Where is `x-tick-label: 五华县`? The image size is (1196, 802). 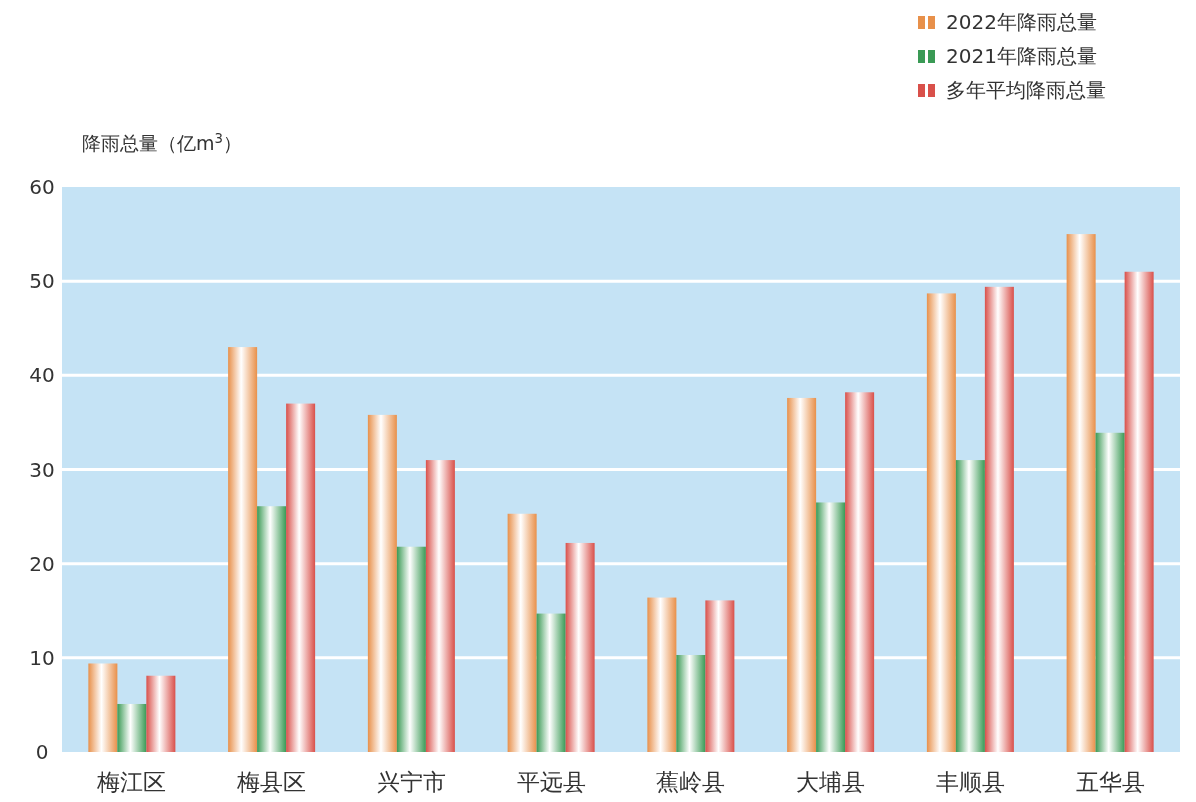 x-tick-label: 五华县 is located at coordinates (1110, 782).